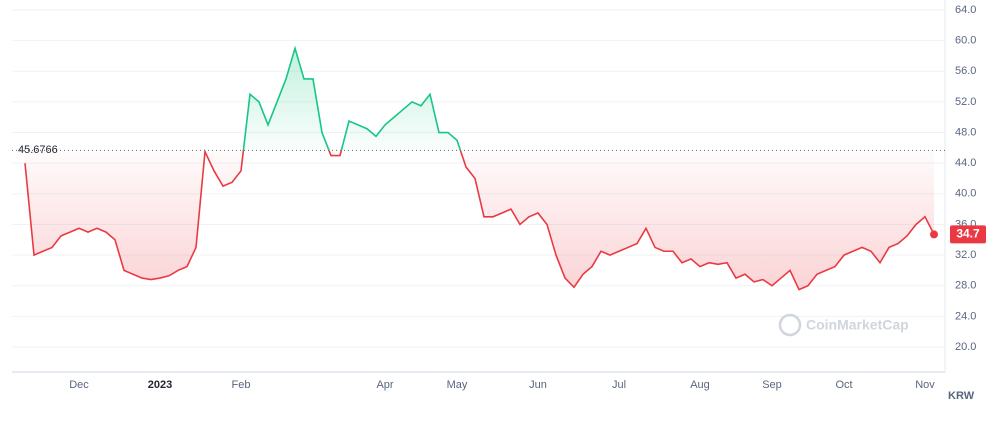 Image resolution: width=1005 pixels, height=424 pixels. Describe the element at coordinates (790, 325) in the screenshot. I see `watermark-logo` at that location.